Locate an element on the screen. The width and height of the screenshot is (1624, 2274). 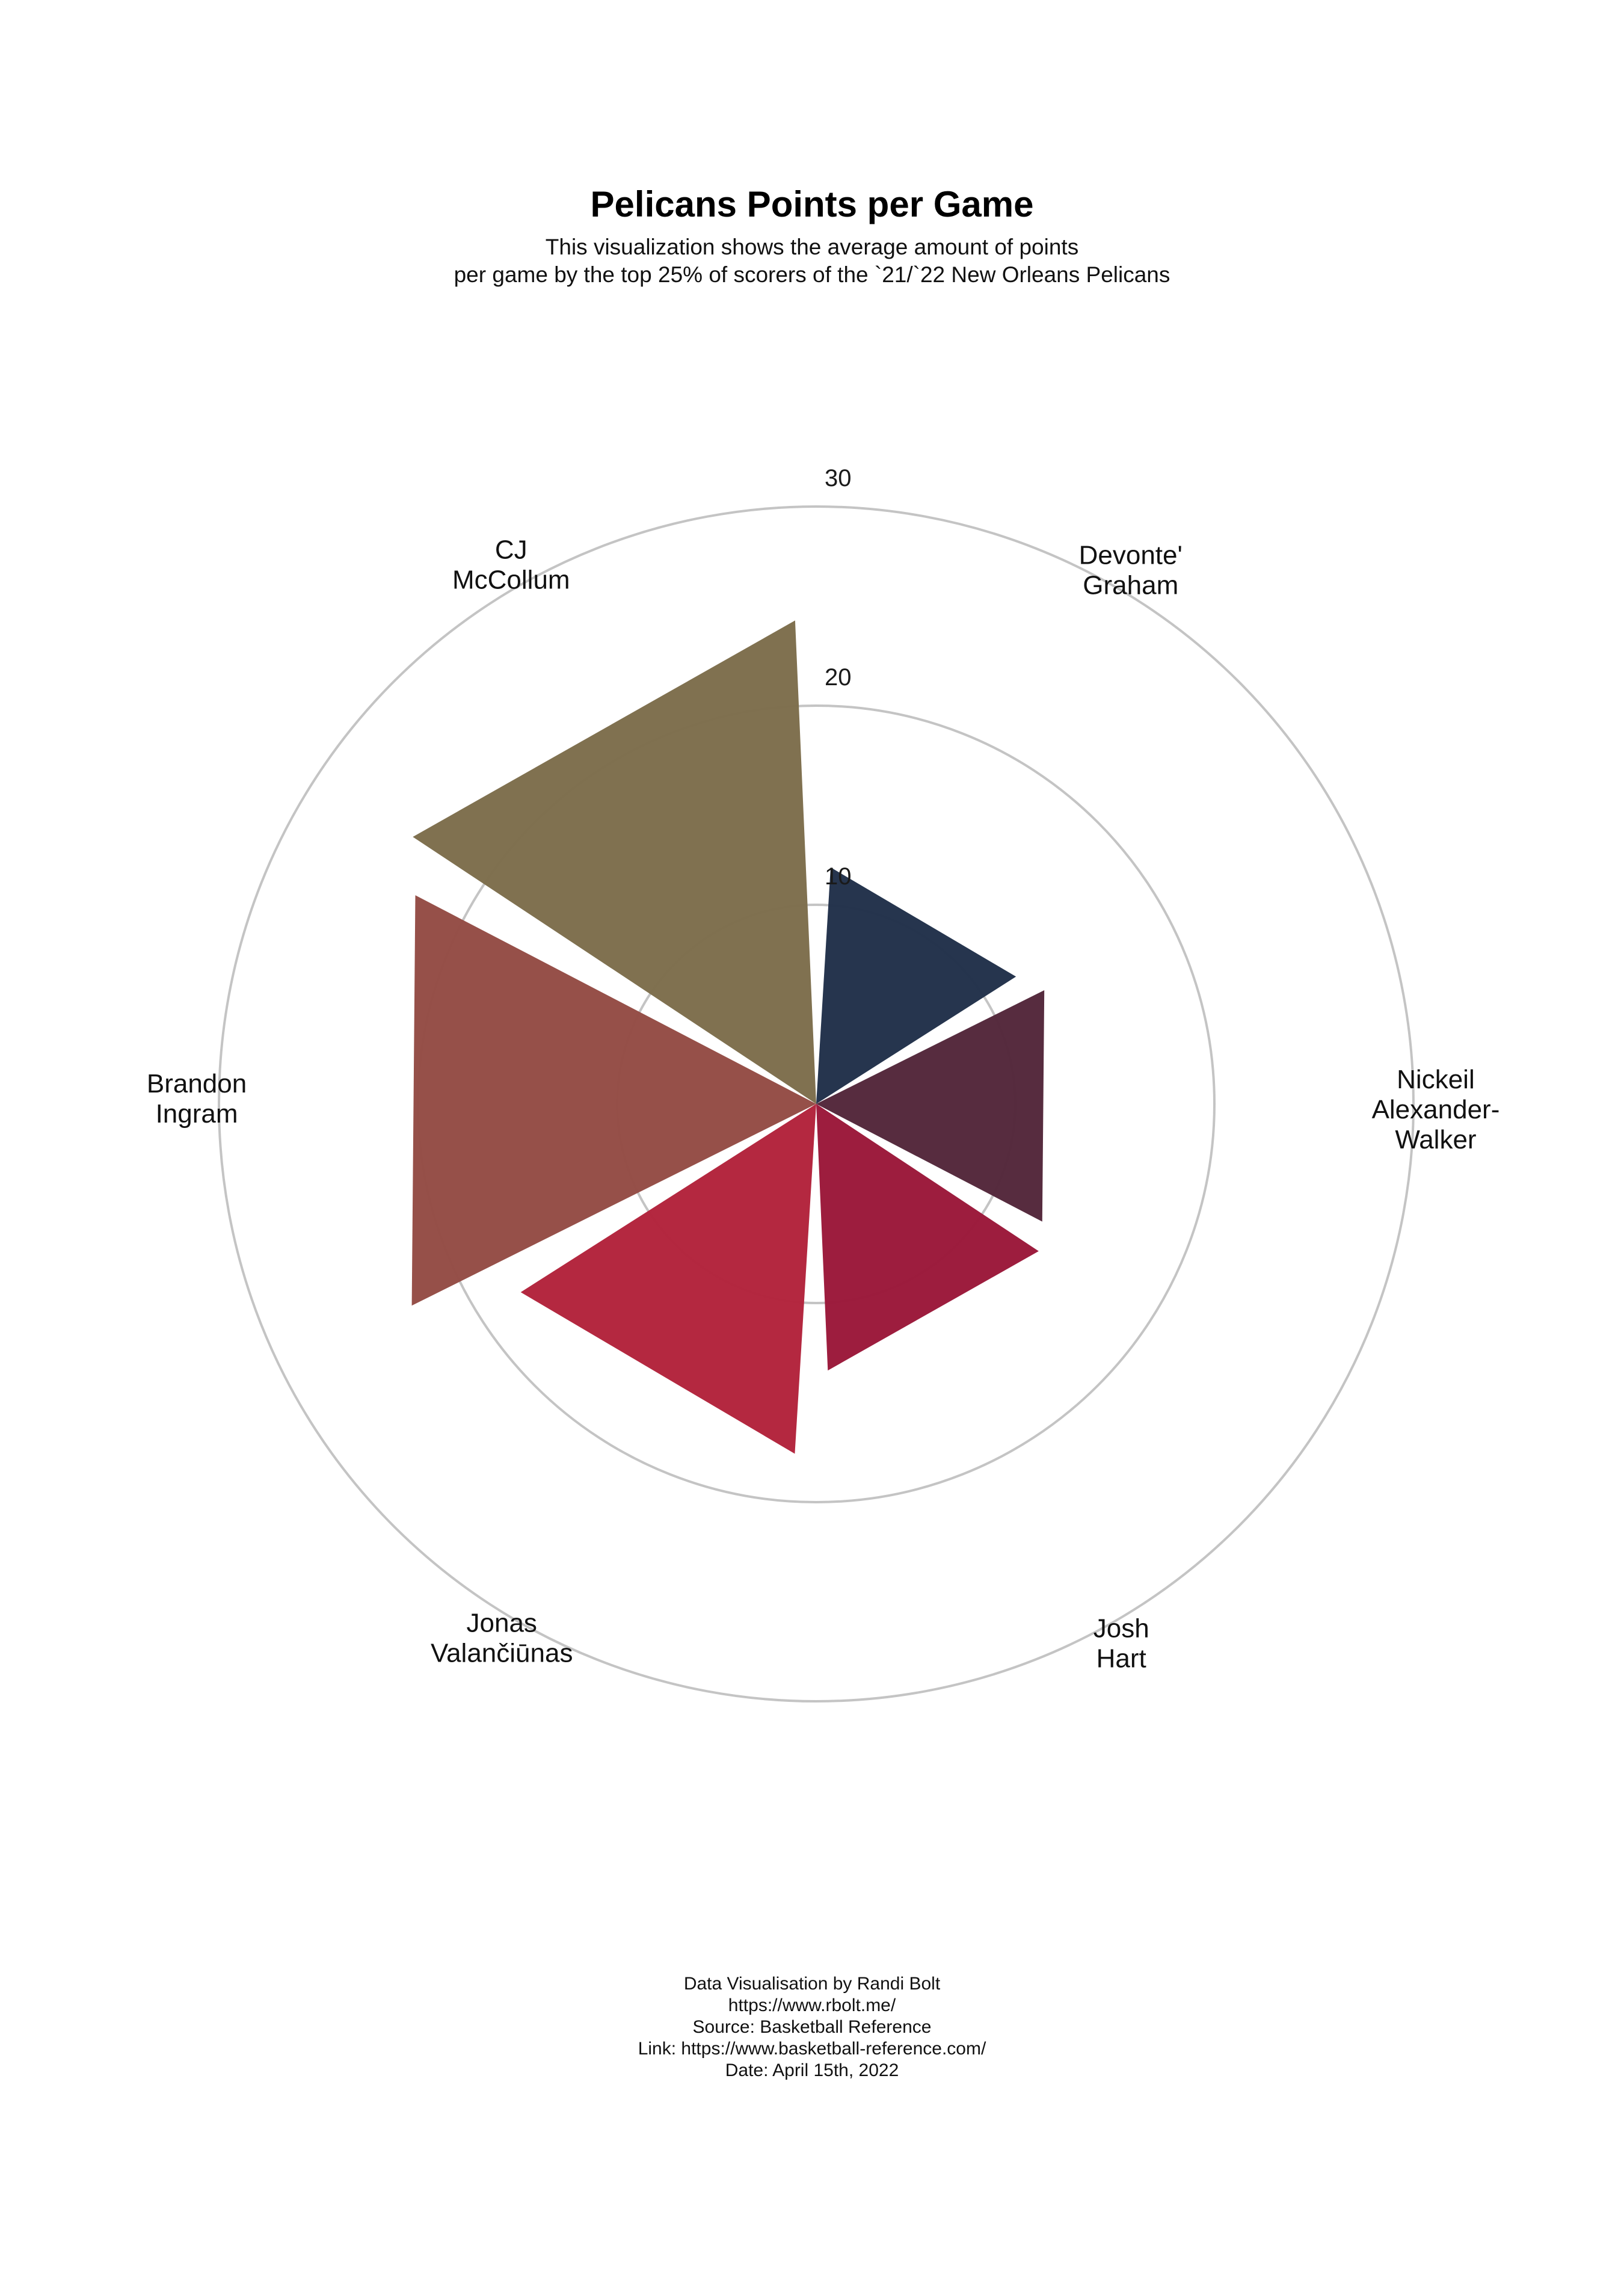
tick-label-30: 30 is located at coordinates (838, 478).